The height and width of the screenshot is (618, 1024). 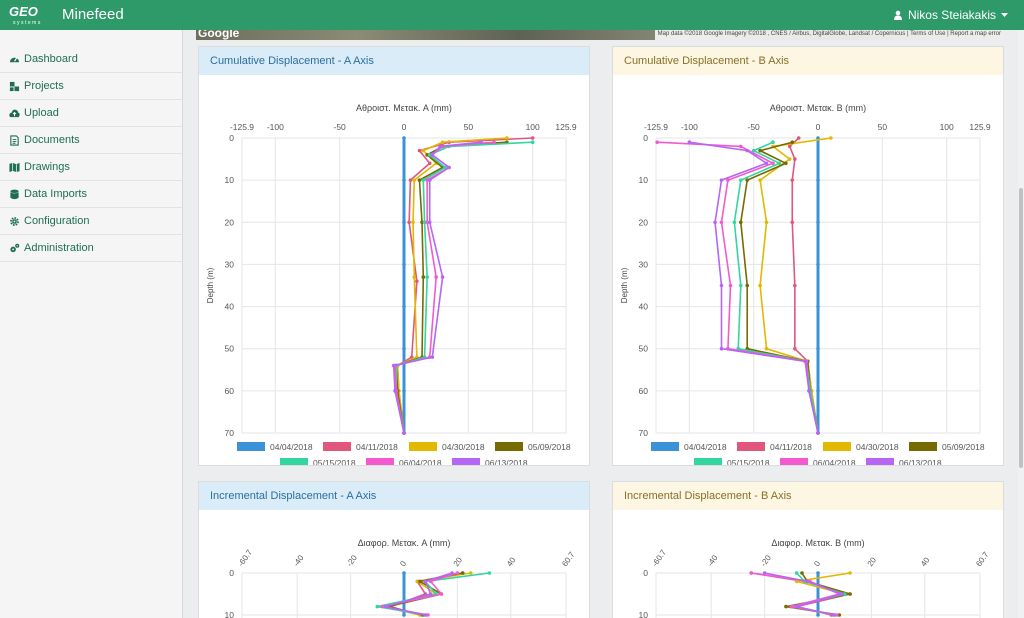 What do you see at coordinates (47, 167) in the screenshot?
I see `sidebar-item-label: Drawings` at bounding box center [47, 167].